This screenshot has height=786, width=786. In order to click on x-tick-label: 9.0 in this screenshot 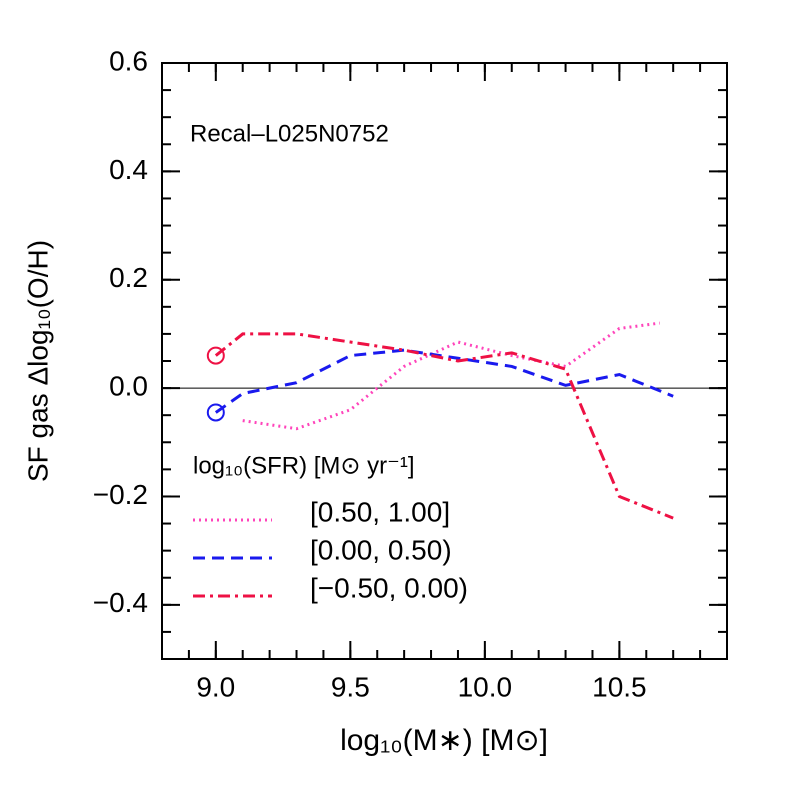, I will do `click(215, 686)`.